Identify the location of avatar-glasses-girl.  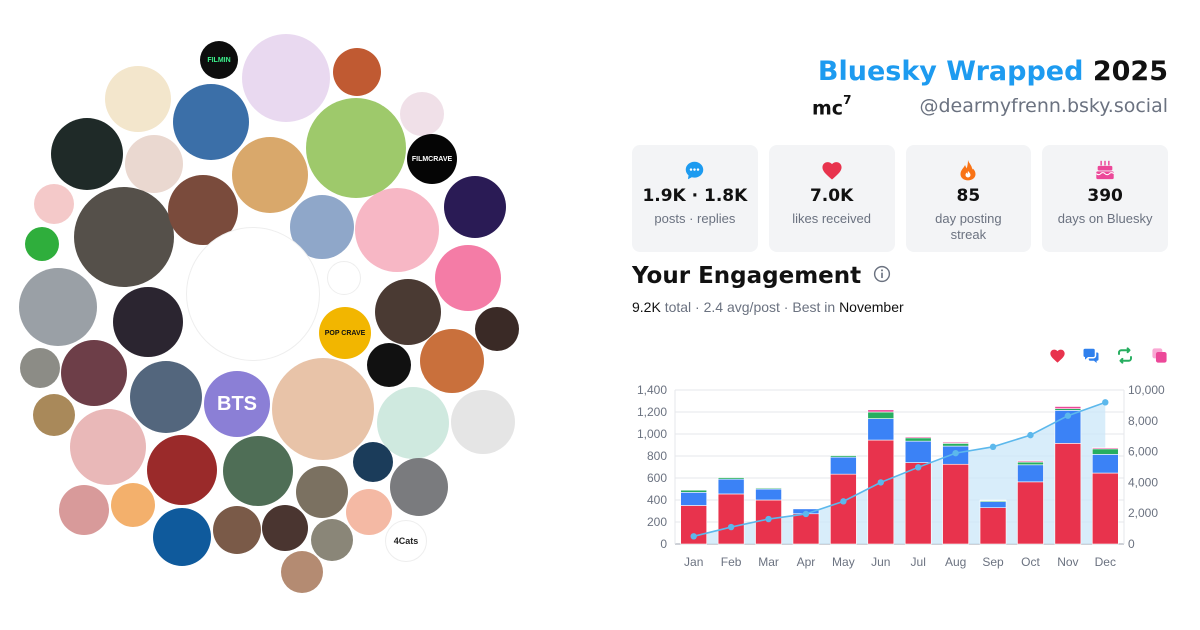
(270, 175).